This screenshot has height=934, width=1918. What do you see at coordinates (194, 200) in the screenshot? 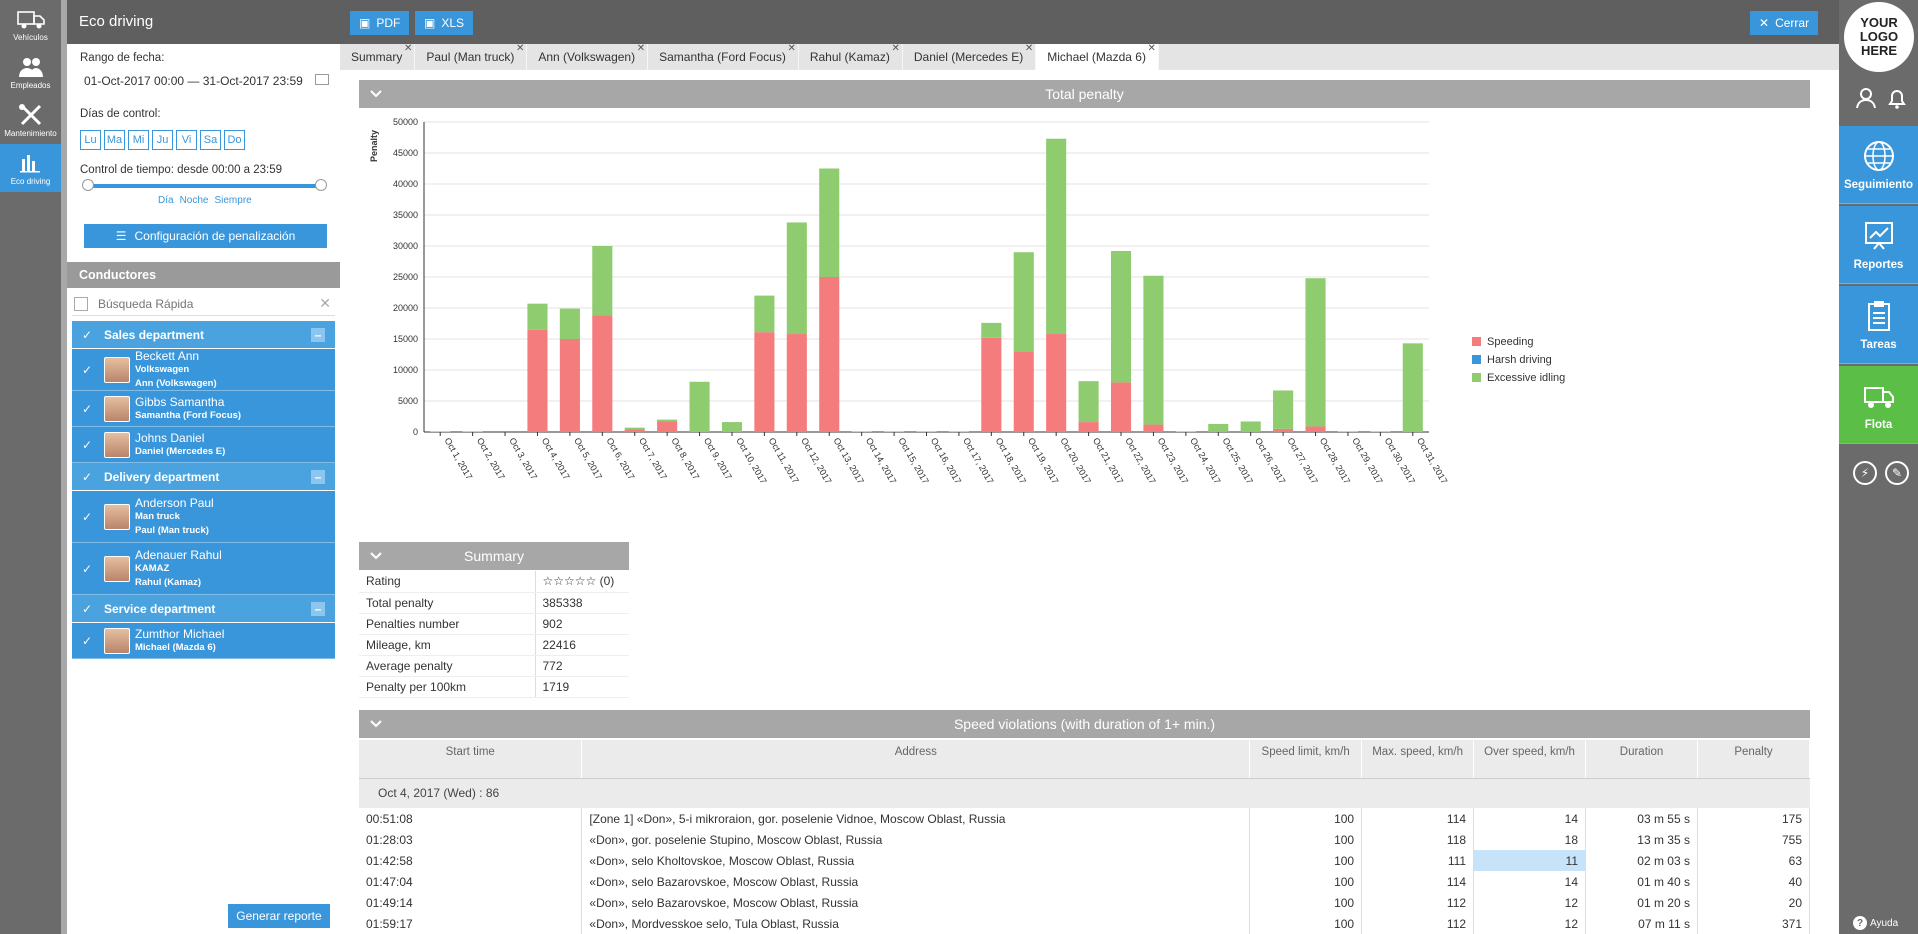
I see `mode-night: Noche` at bounding box center [194, 200].